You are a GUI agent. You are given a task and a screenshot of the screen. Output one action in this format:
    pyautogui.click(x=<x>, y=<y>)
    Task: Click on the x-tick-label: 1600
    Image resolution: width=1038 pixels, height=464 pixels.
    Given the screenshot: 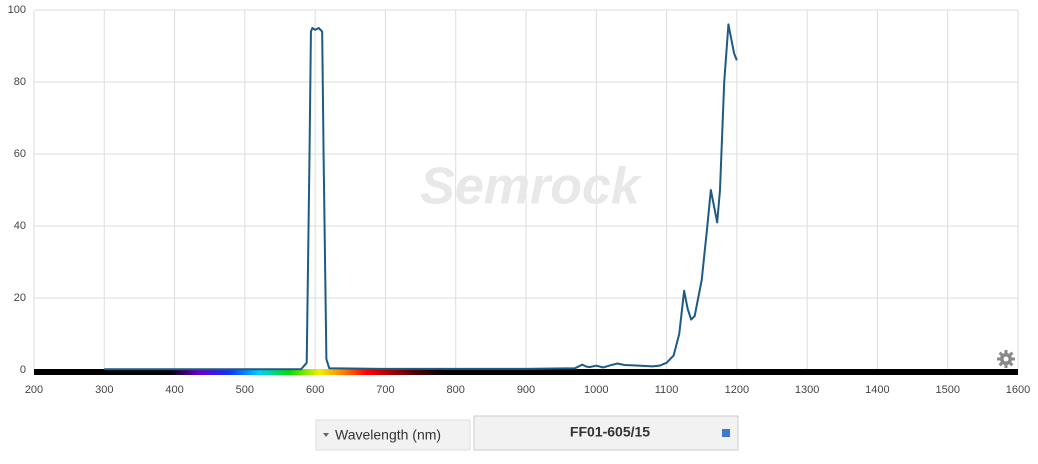 What is the action you would take?
    pyautogui.click(x=1018, y=390)
    